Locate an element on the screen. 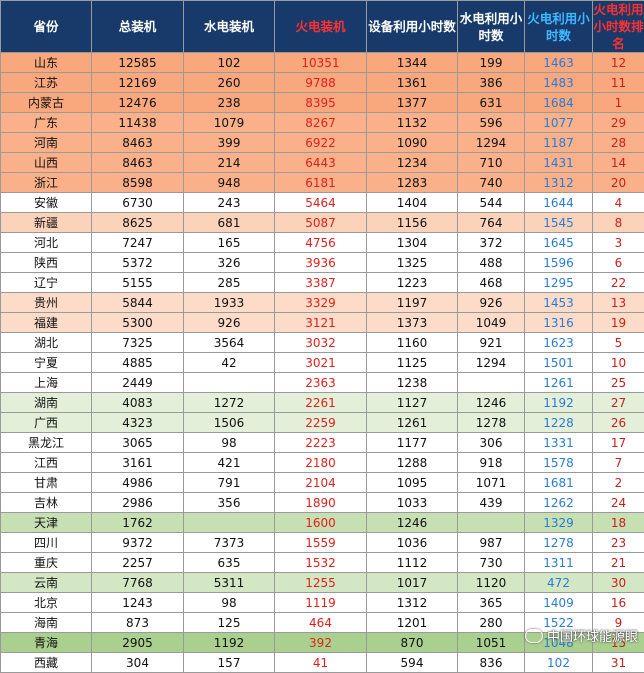  total-capacity-cell: 4986 is located at coordinates (138, 483).